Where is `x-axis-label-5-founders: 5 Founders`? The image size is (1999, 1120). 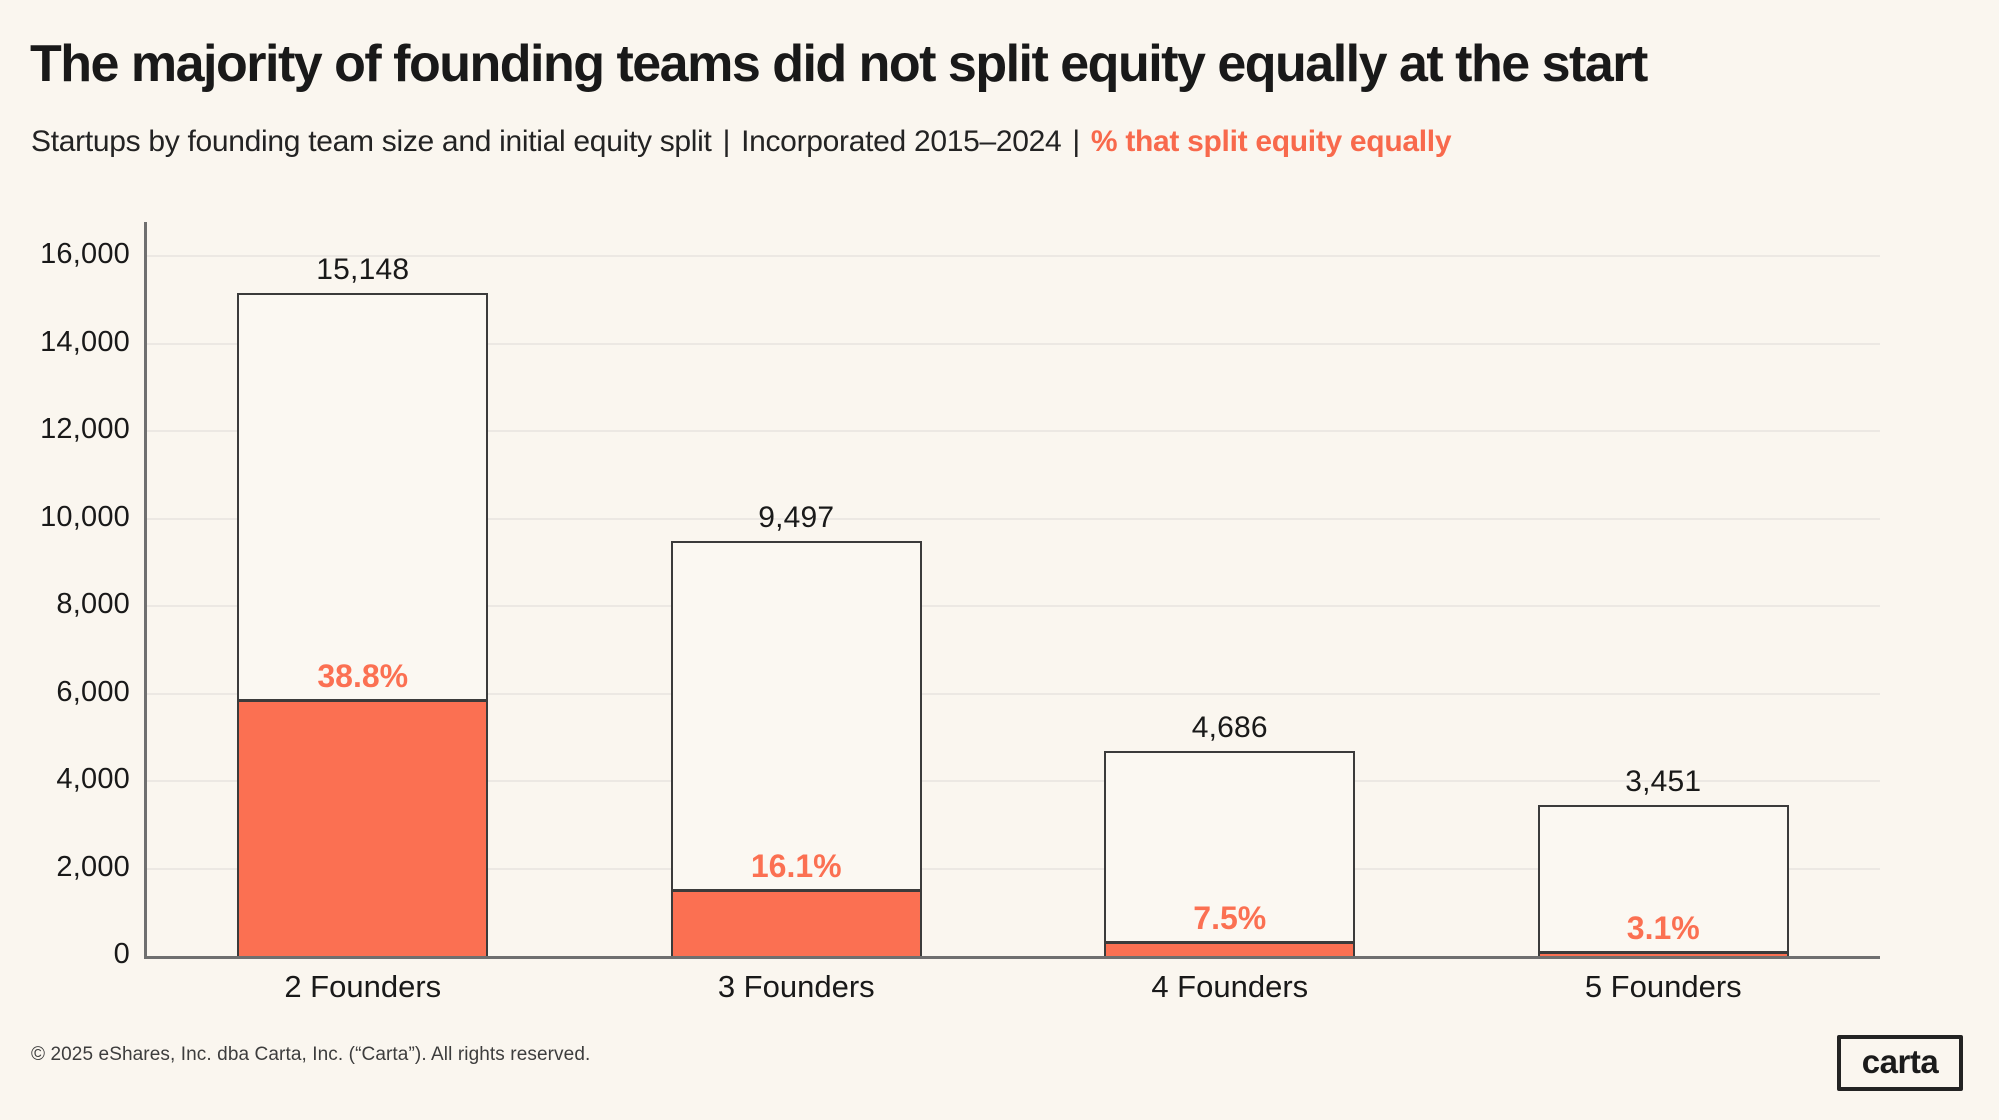
x-axis-label-5-founders: 5 Founders is located at coordinates (1663, 986).